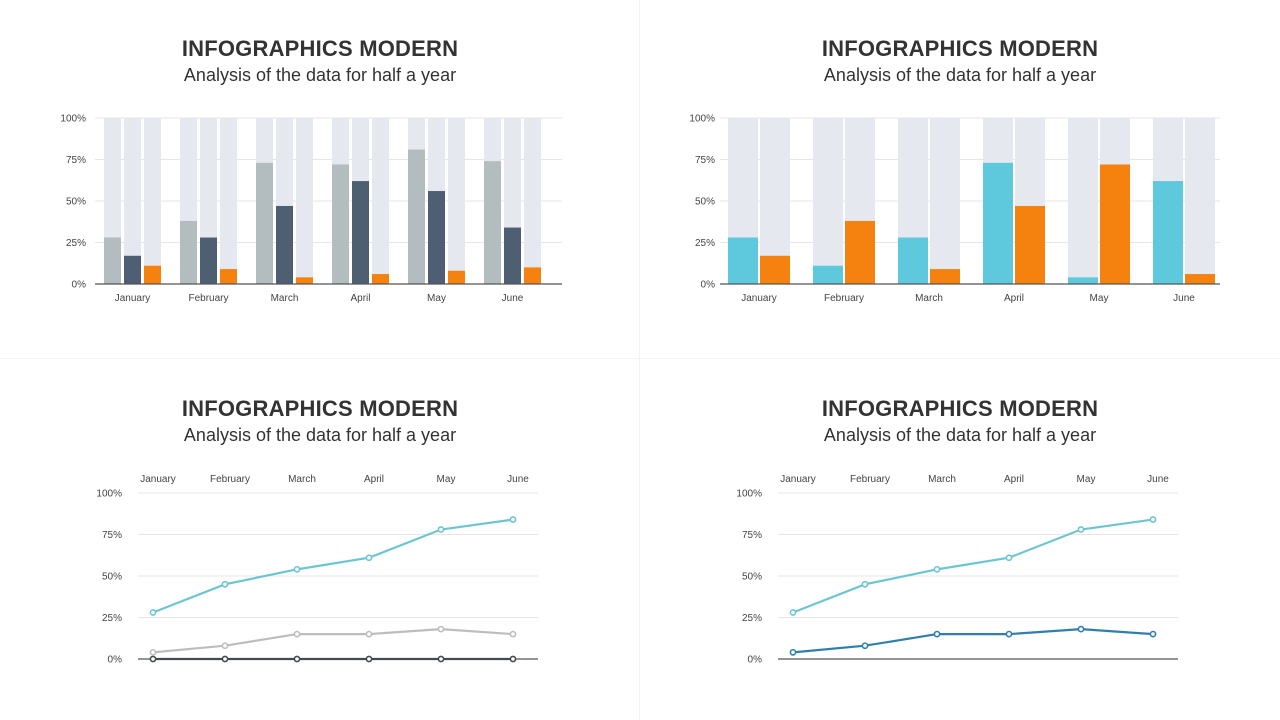 This screenshot has height=720, width=1280. I want to click on panel-divider-horizontal, so click(640, 358).